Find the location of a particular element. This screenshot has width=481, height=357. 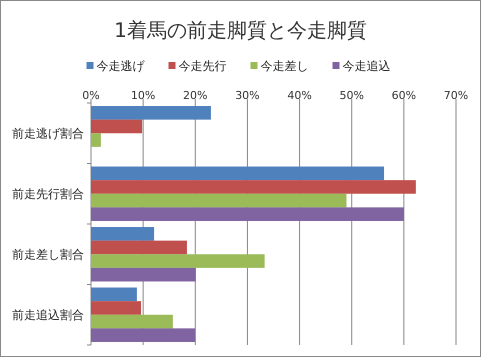

x-tick-label: 20% is located at coordinates (195, 95).